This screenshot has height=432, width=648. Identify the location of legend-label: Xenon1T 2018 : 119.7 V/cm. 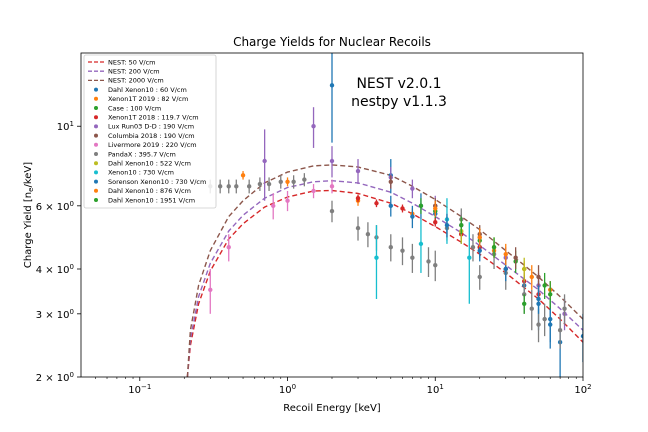
(153, 118).